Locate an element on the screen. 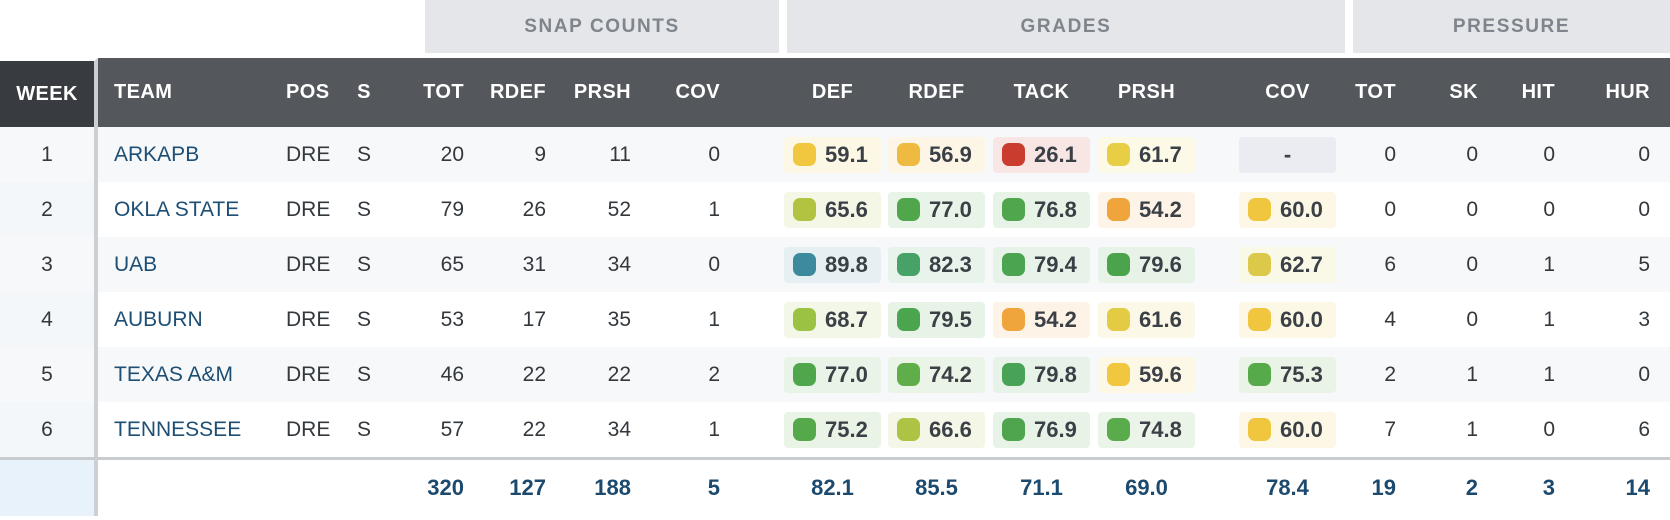  grade-tack-cell: 76.9 is located at coordinates (1042, 429).